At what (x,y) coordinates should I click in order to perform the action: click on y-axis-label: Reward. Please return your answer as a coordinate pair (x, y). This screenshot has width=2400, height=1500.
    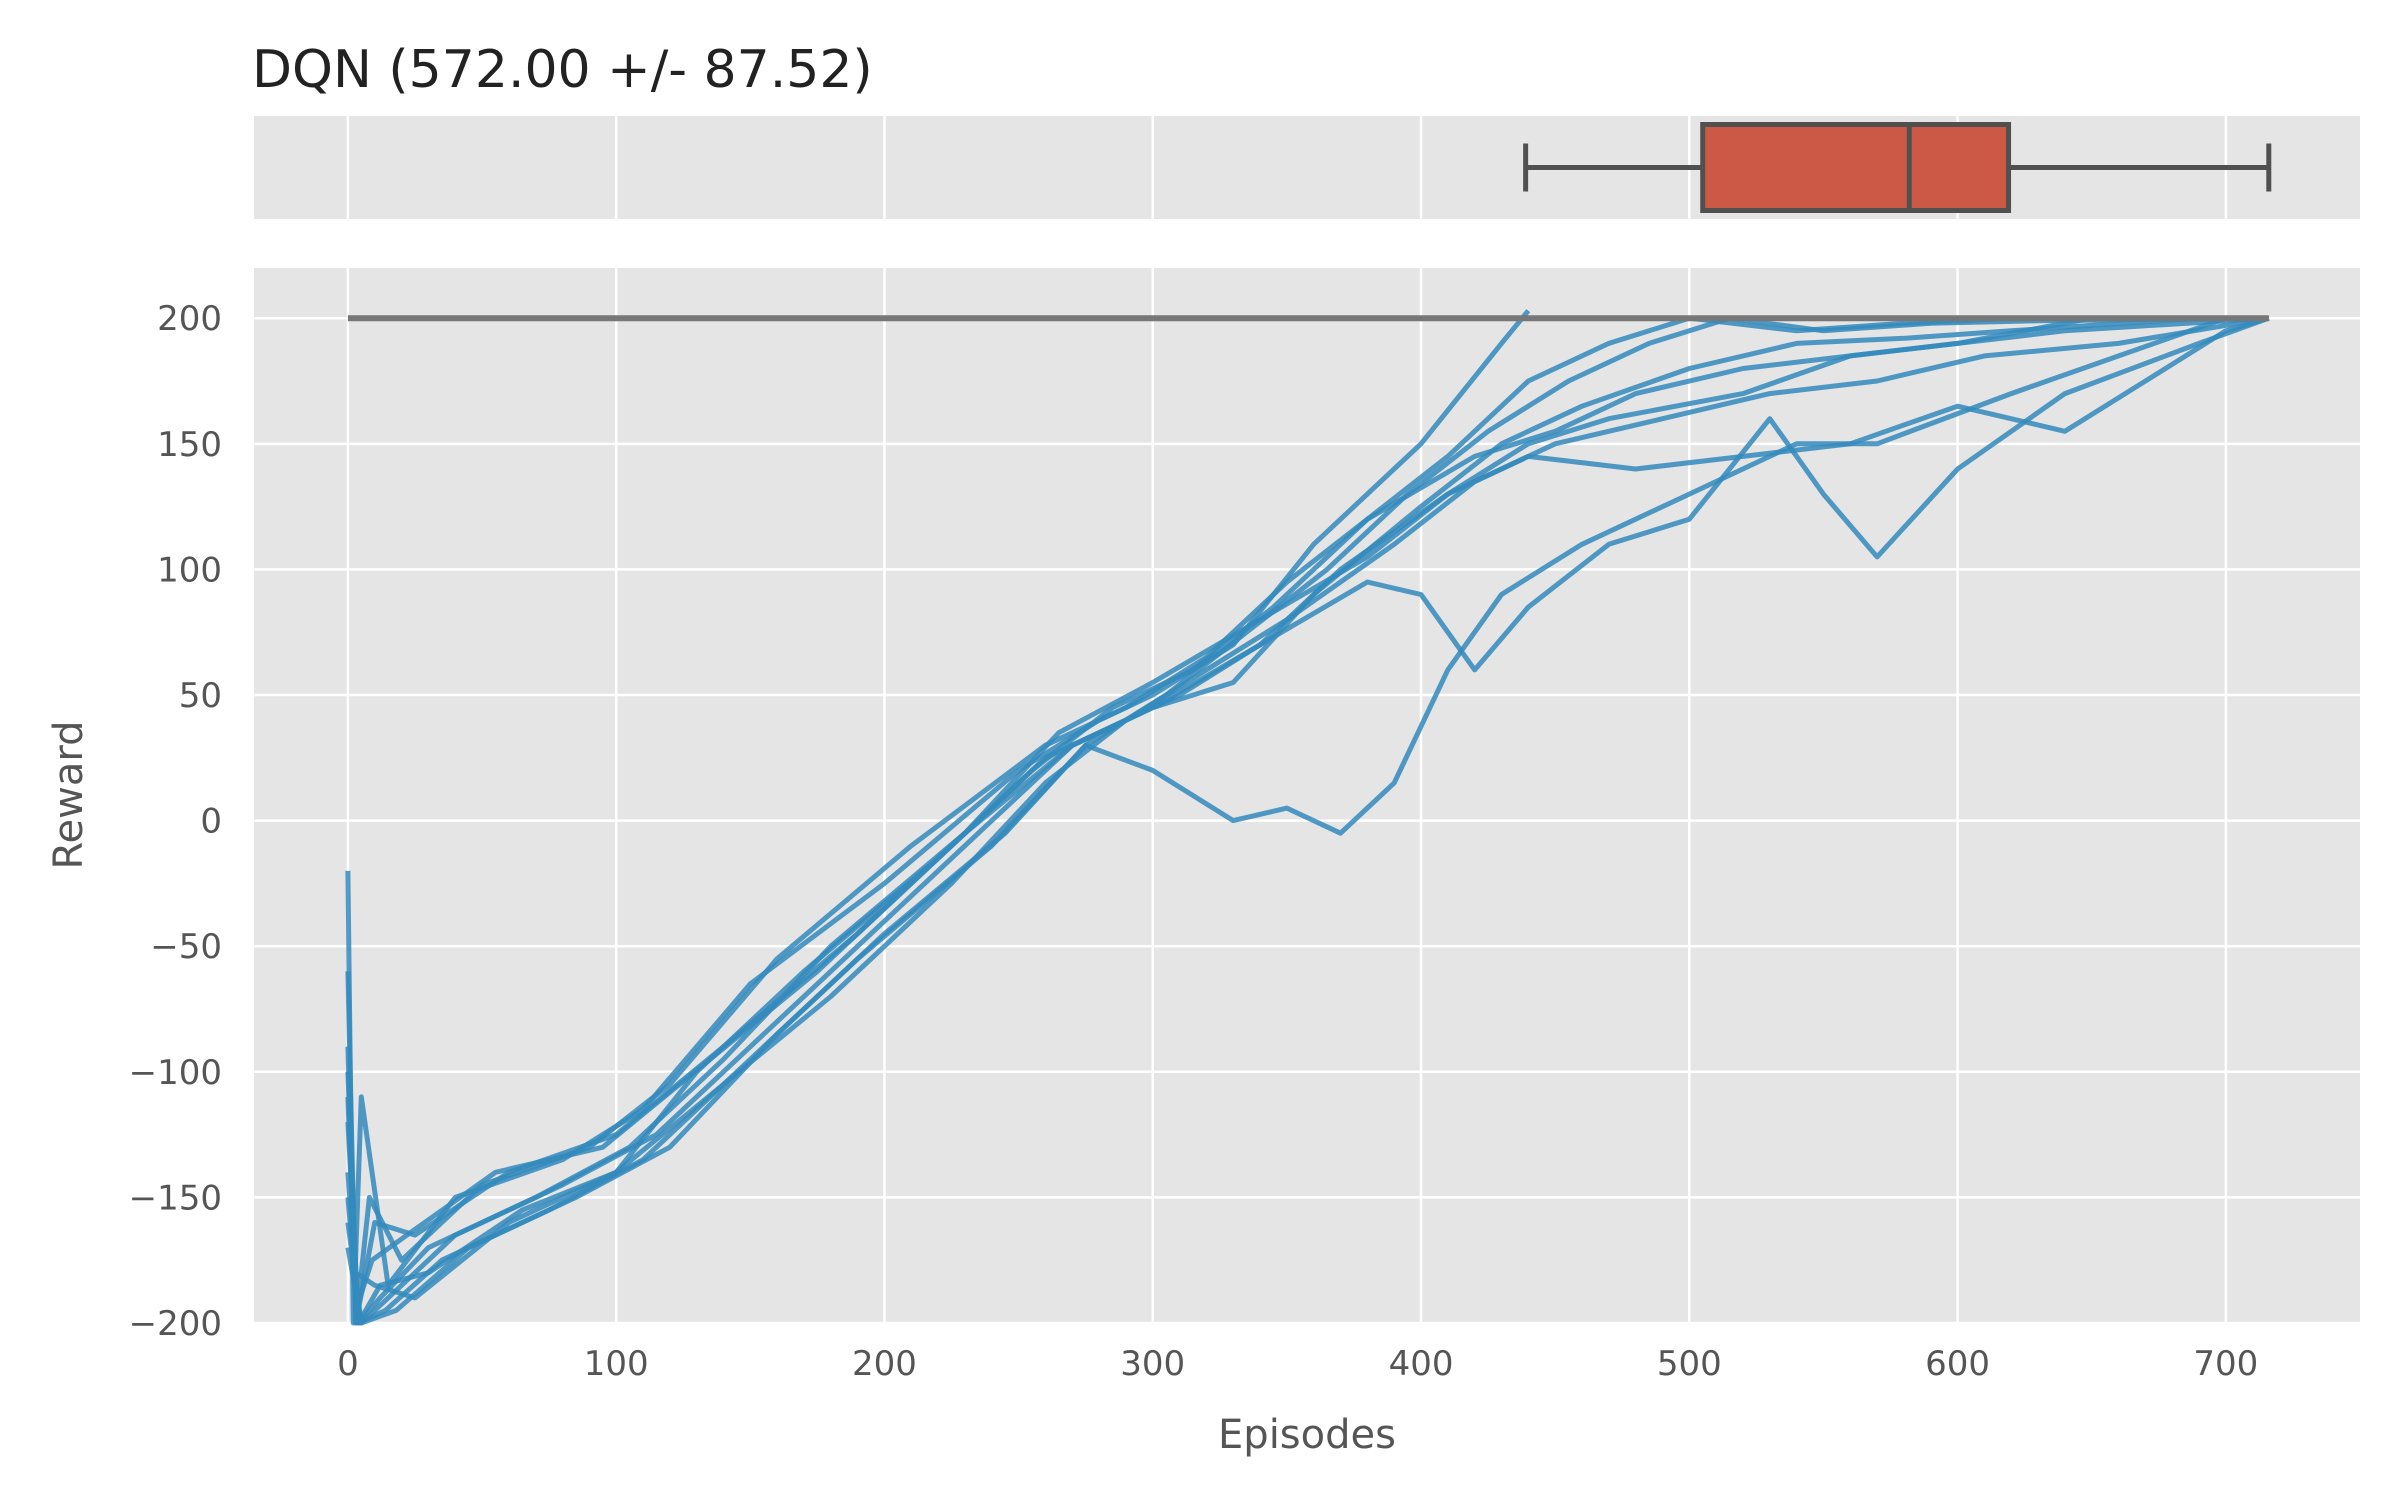
    Looking at the image, I should click on (69, 795).